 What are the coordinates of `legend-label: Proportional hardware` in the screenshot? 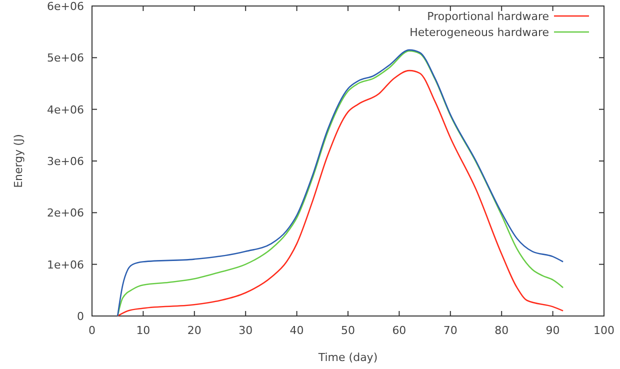 It's located at (488, 16).